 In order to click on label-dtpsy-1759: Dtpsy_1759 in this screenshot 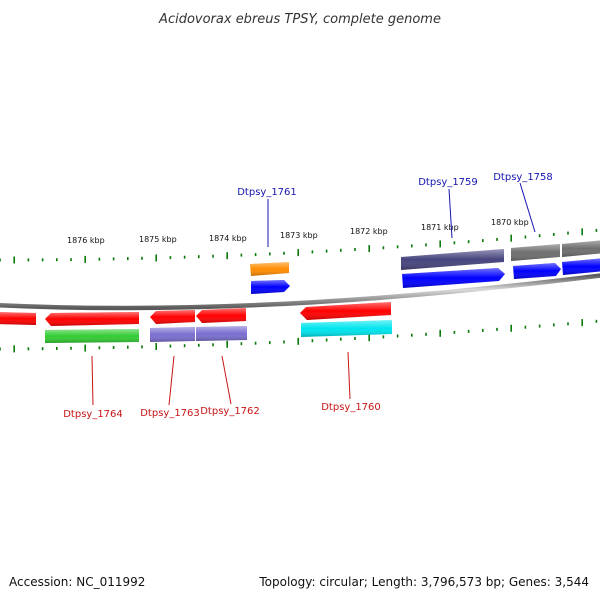, I will do `click(448, 182)`.